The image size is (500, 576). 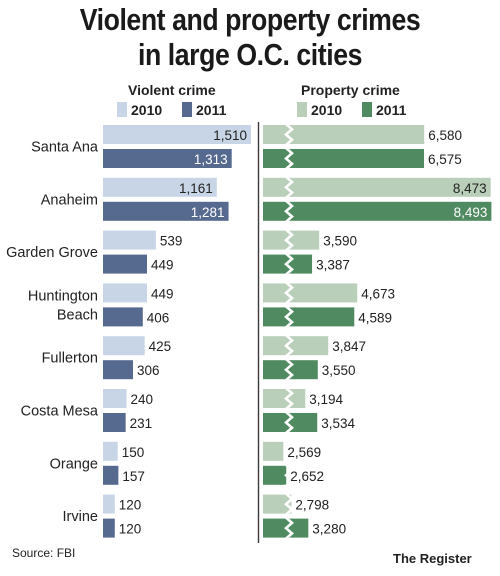 What do you see at coordinates (111, 475) in the screenshot?
I see `violent-bar-2011-orange` at bounding box center [111, 475].